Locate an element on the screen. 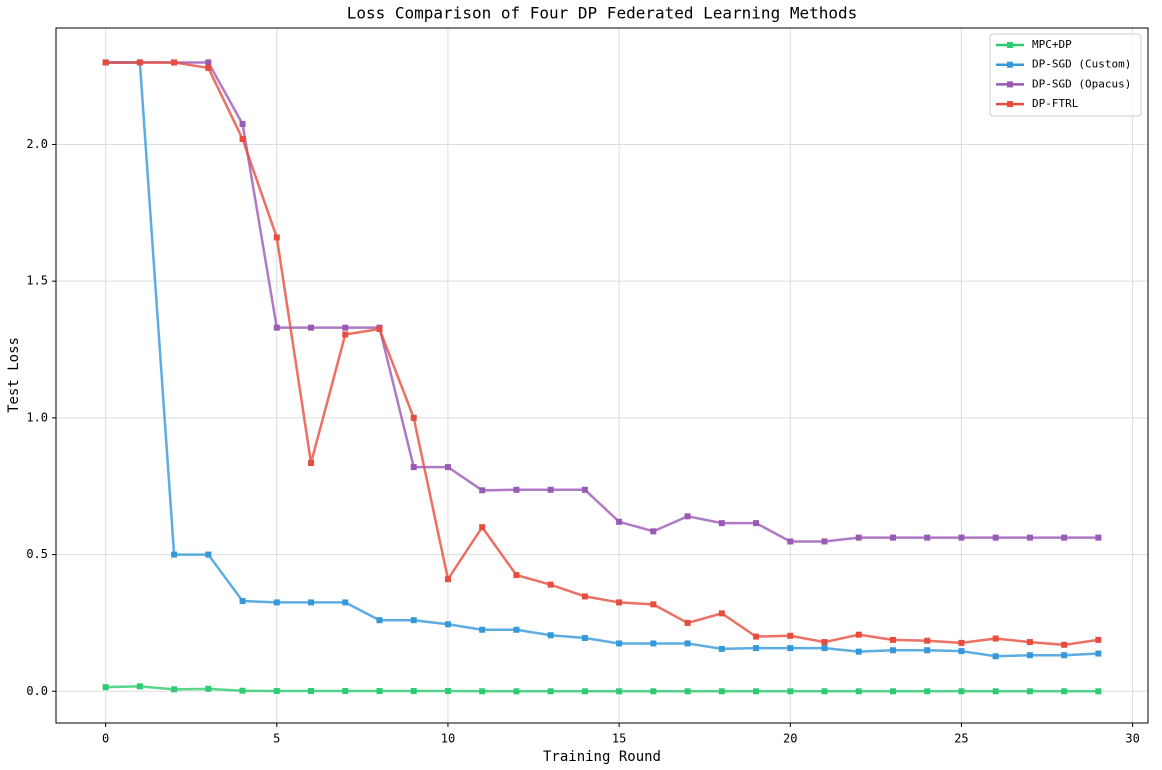  legend-label: DP-SGD (Custom) is located at coordinates (1081, 64).